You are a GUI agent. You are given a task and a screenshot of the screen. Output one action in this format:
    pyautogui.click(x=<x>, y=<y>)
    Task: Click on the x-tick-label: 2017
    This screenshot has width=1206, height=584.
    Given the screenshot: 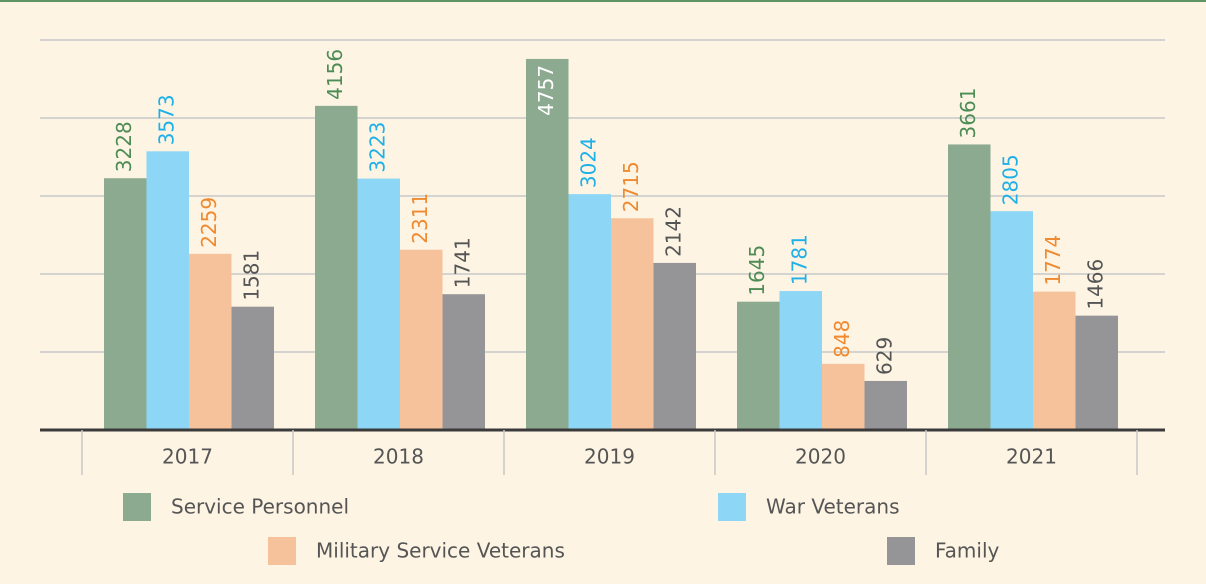 What is the action you would take?
    pyautogui.click(x=187, y=457)
    